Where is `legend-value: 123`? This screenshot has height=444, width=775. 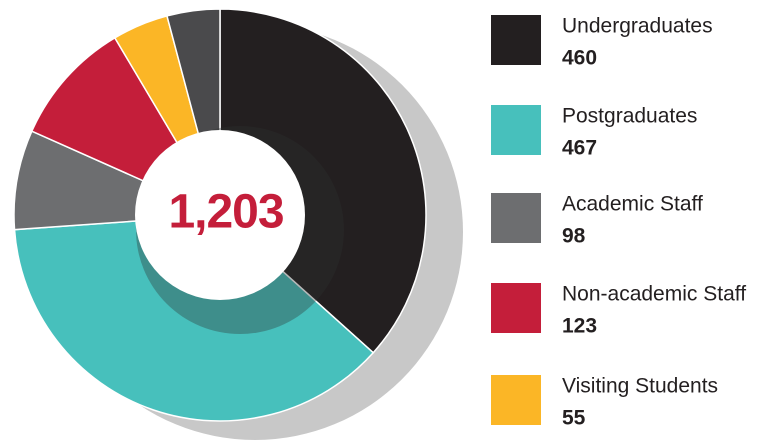
legend-value: 123 is located at coordinates (579, 326).